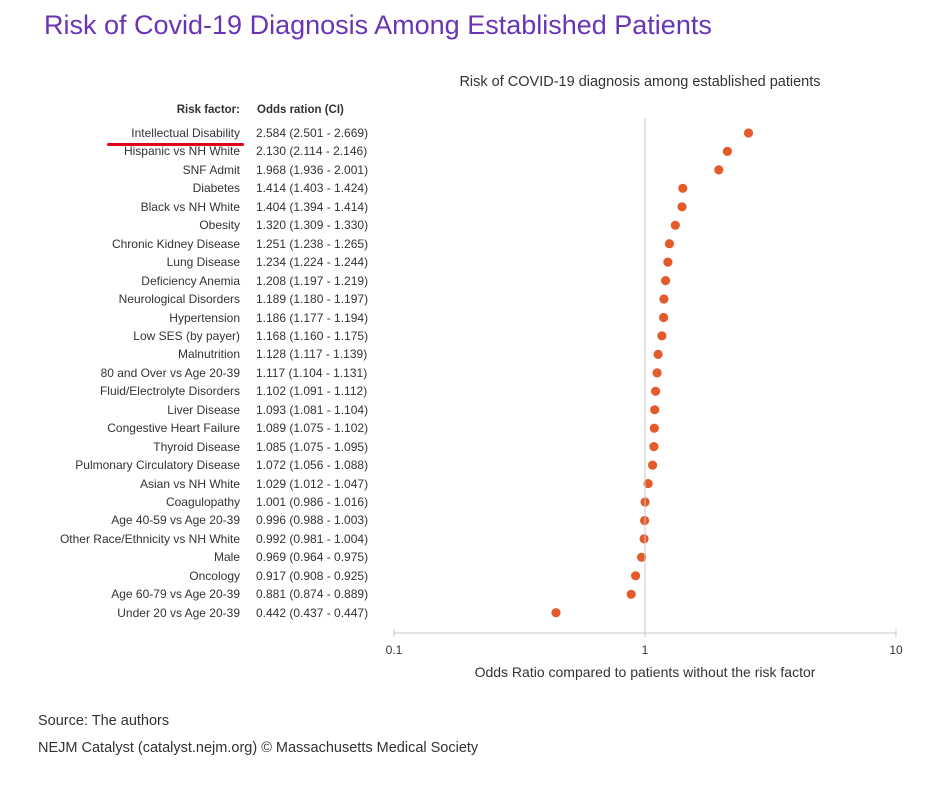 Image resolution: width=946 pixels, height=786 pixels. Describe the element at coordinates (312, 372) in the screenshot. I see `odds-ratio-value: 1.117 (1.104 - 1.131)` at that location.